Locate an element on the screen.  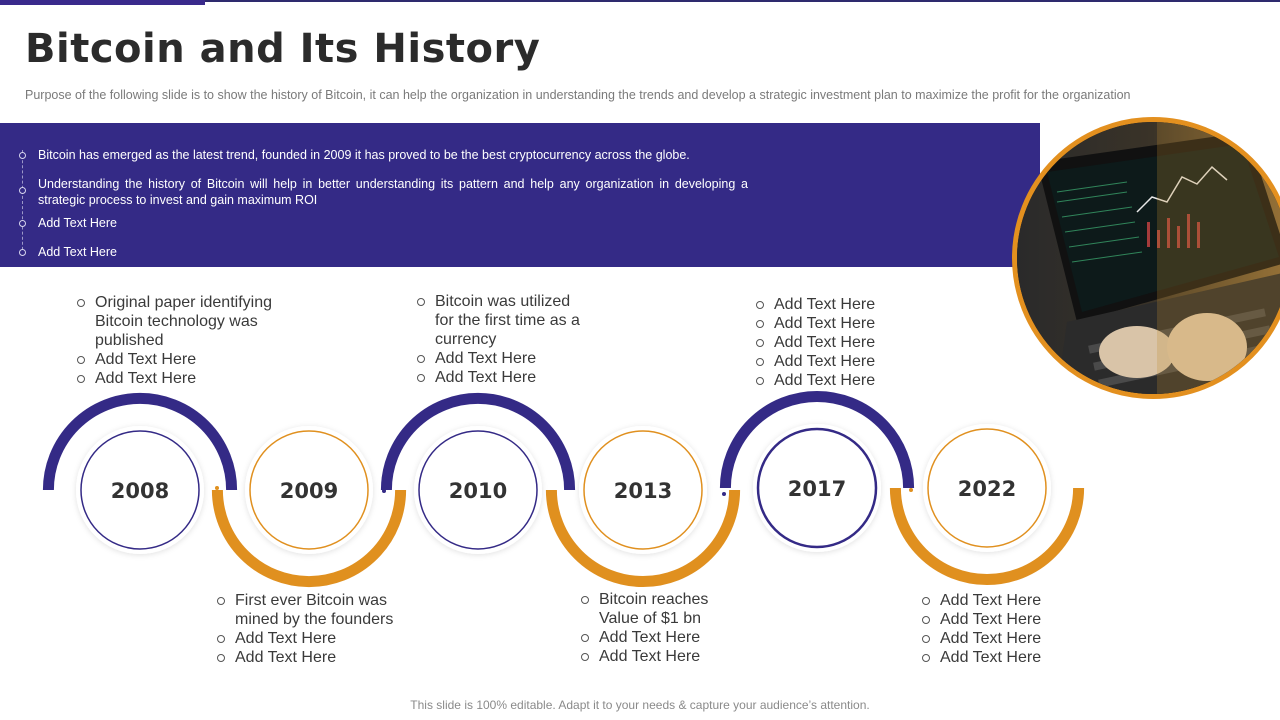
year-circle-2013: 2013 is located at coordinates (643, 490).